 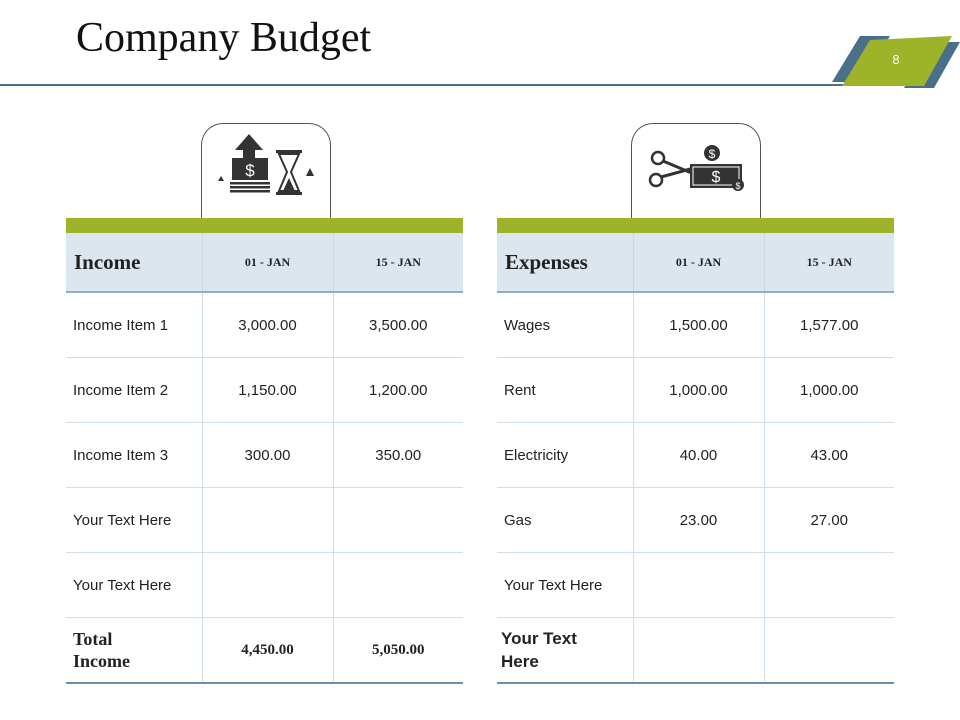 What do you see at coordinates (267, 390) in the screenshot?
I see `row-value-col1: 1,150.00` at bounding box center [267, 390].